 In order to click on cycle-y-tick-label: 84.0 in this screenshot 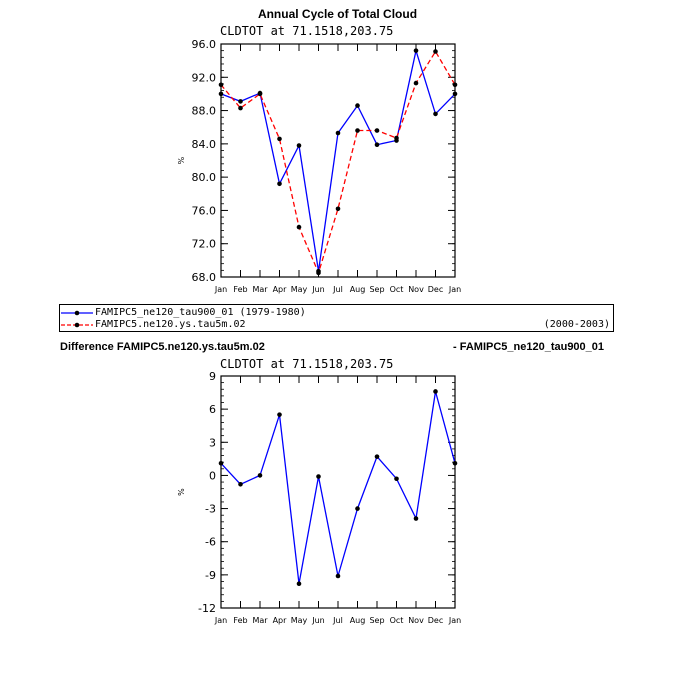, I will do `click(204, 144)`.